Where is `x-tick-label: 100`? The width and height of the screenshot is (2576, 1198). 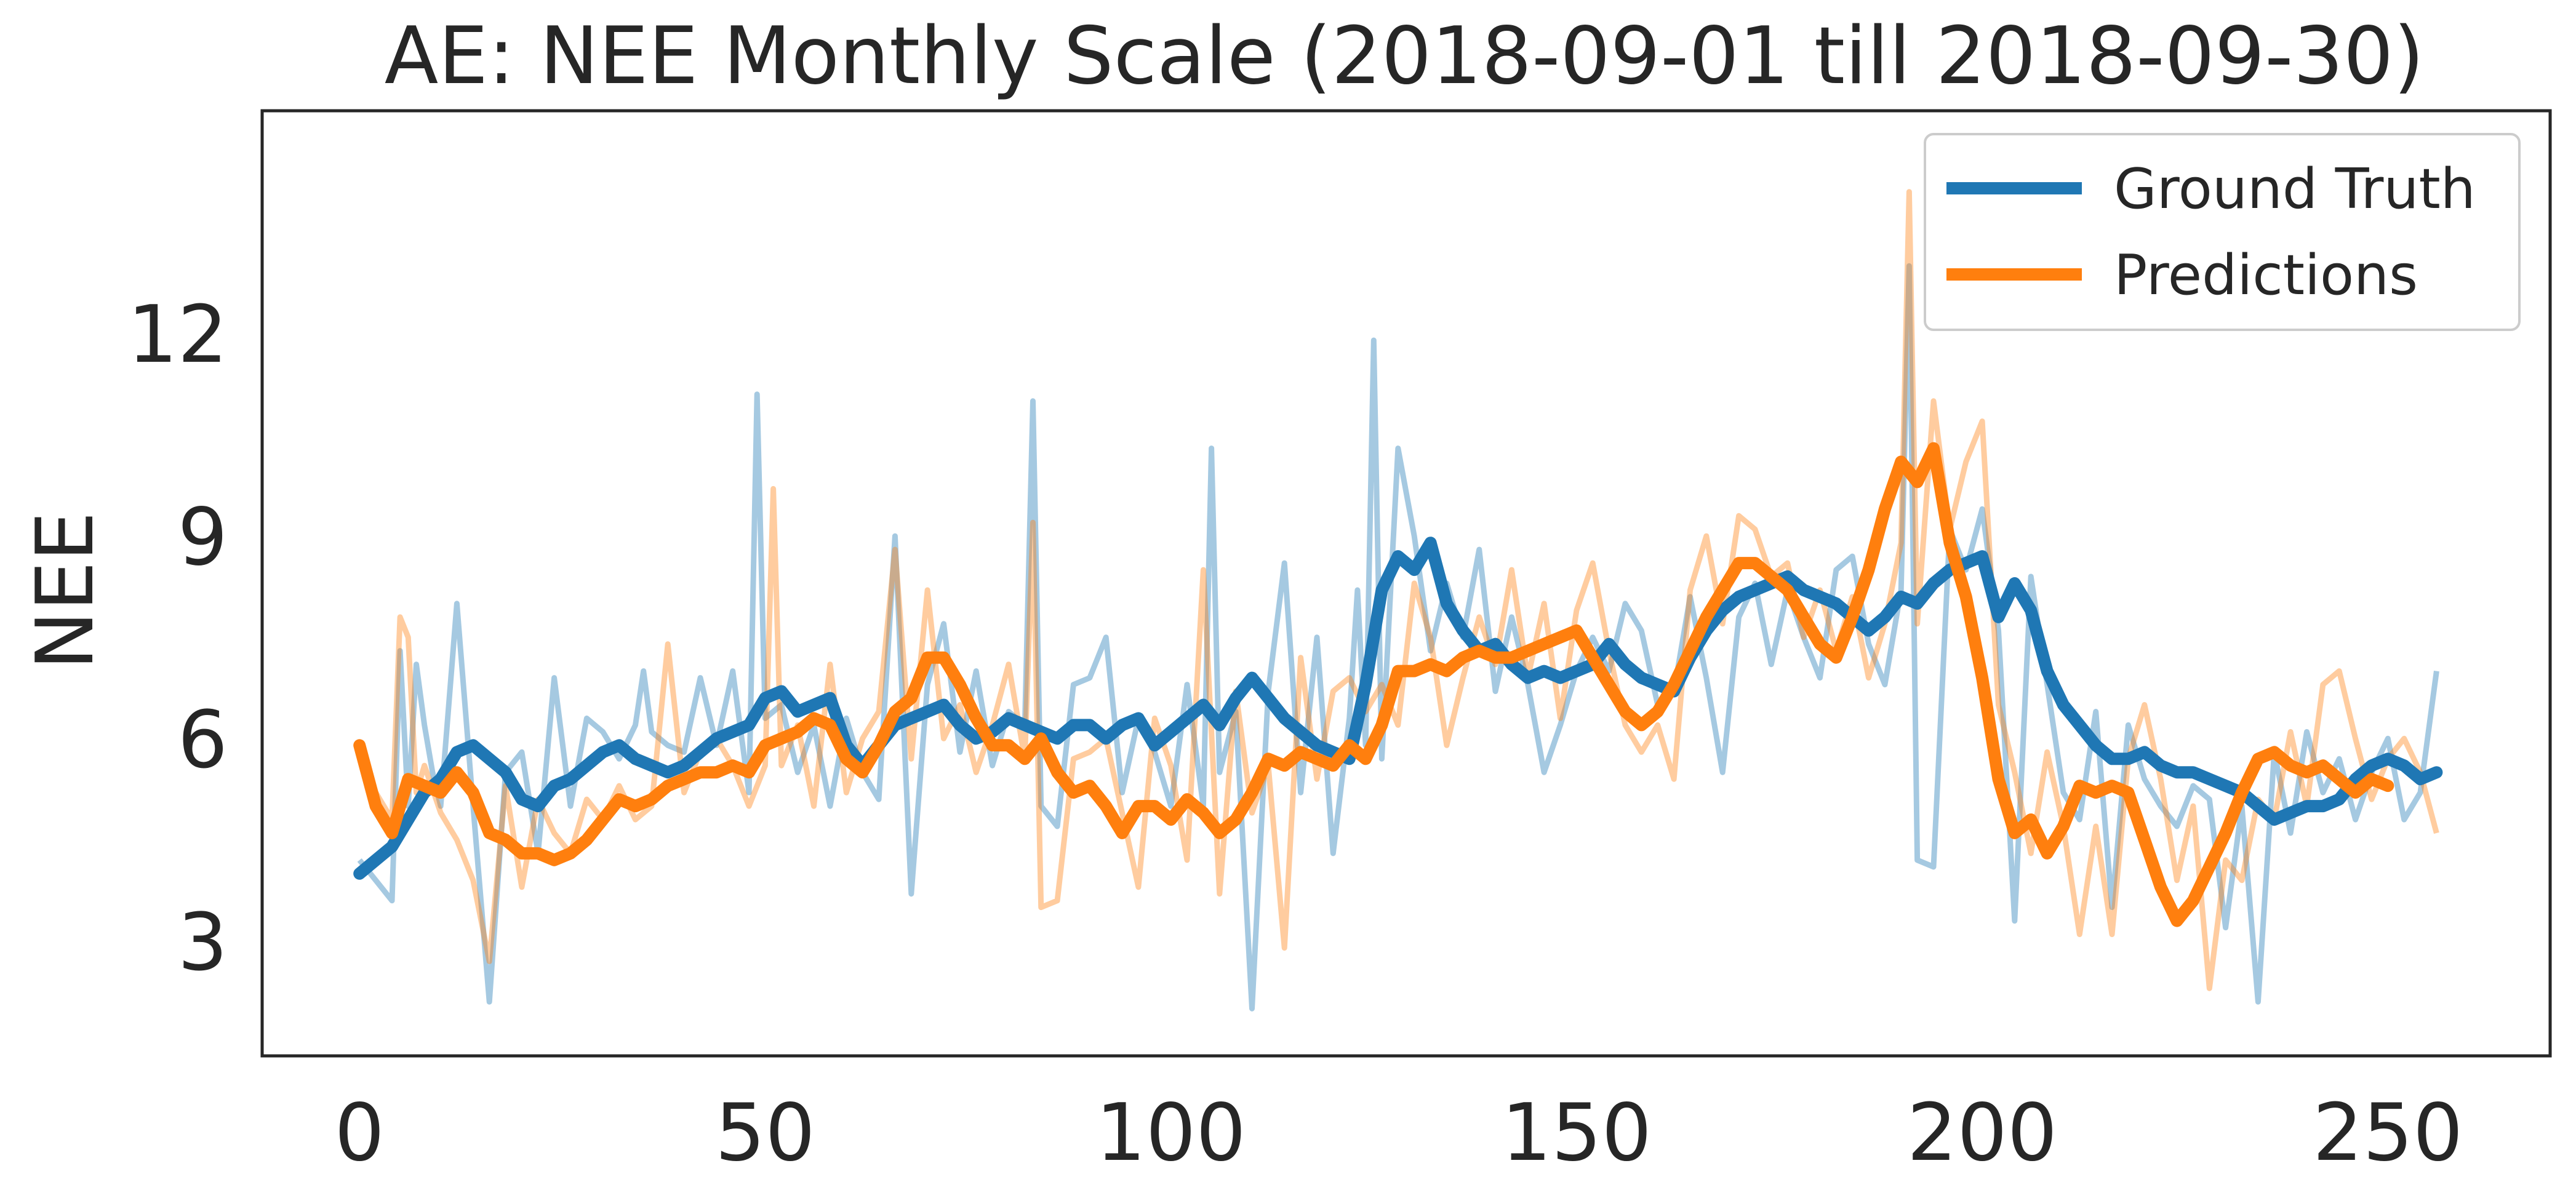 x-tick-label: 100 is located at coordinates (1170, 1133).